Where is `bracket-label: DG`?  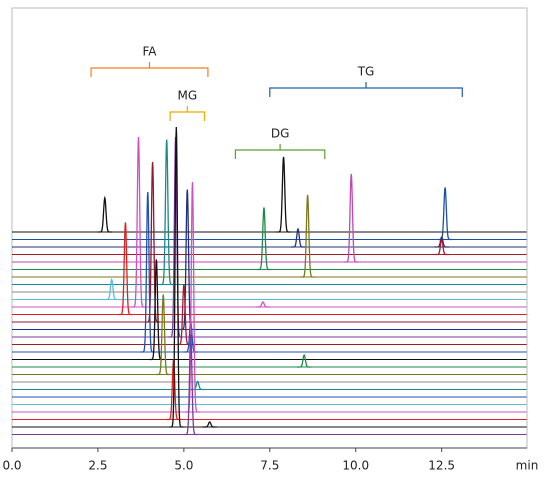 bracket-label: DG is located at coordinates (280, 134).